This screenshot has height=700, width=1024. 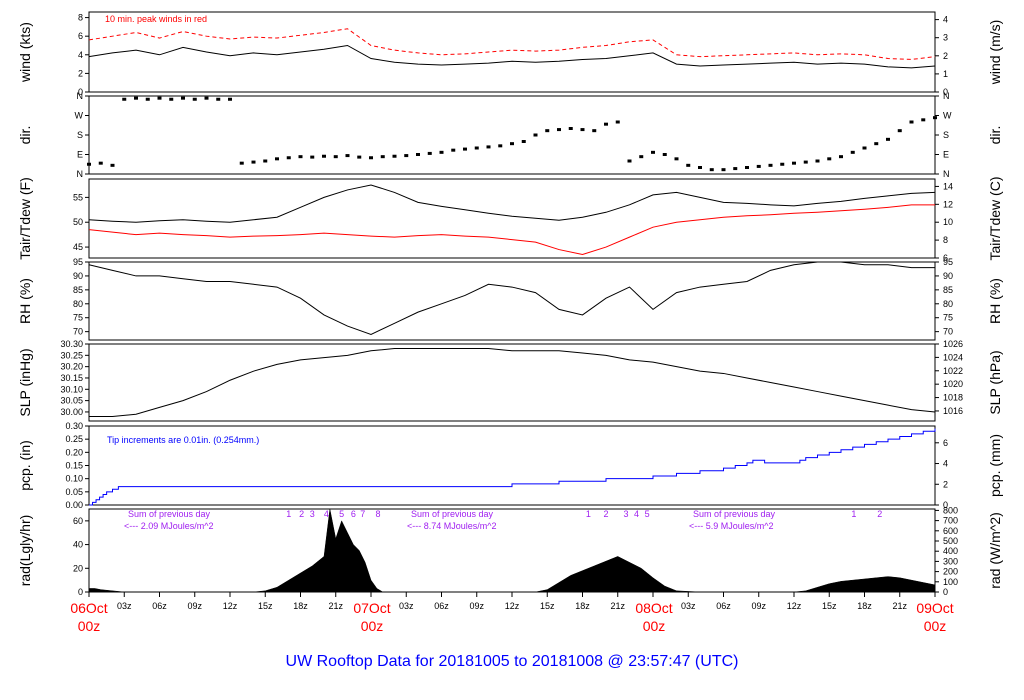 I want to click on panel-note: 10 min. peak winds in red, so click(x=156, y=19).